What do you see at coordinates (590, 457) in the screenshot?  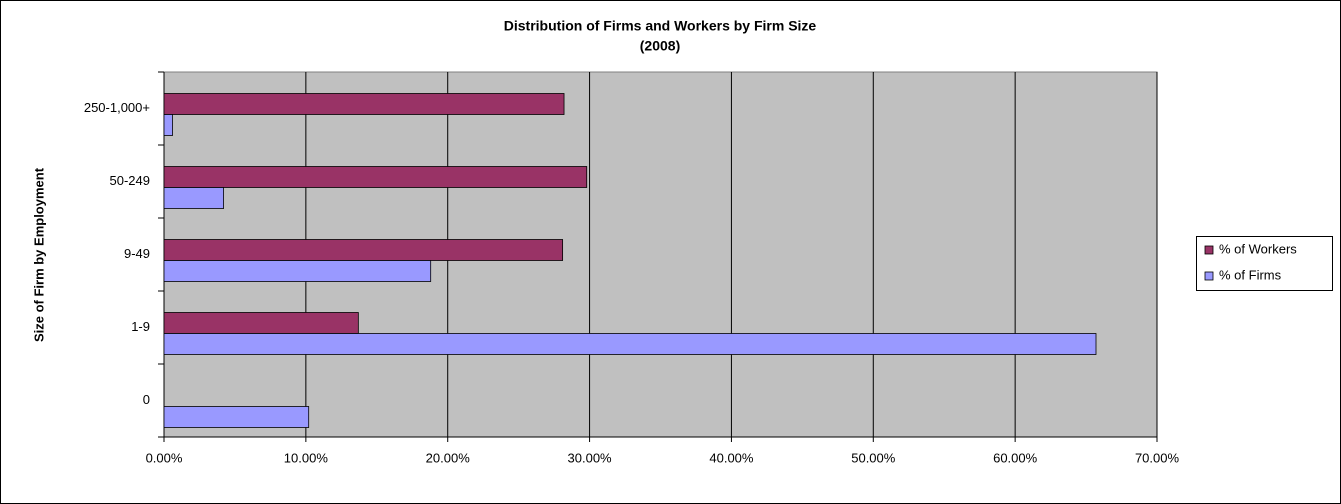 I see `x-tick-label: 30.00%` at bounding box center [590, 457].